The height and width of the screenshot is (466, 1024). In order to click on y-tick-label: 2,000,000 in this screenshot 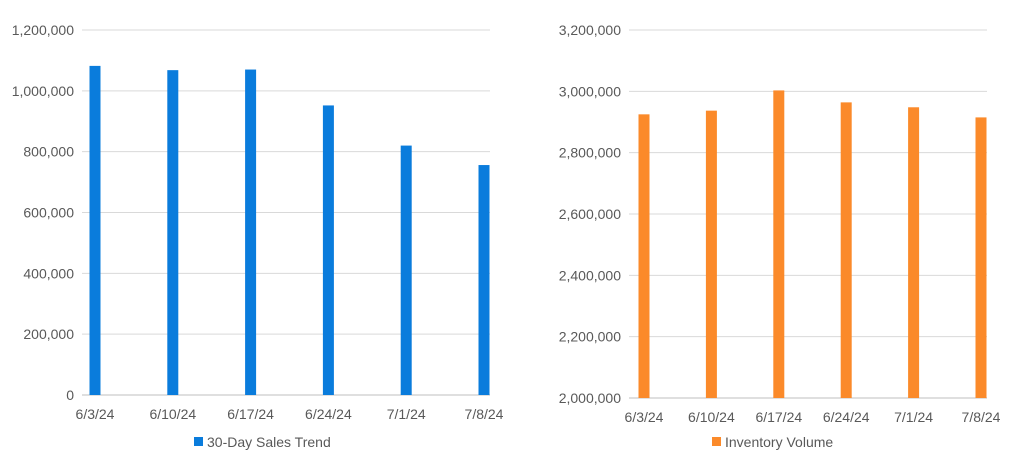, I will do `click(590, 398)`.